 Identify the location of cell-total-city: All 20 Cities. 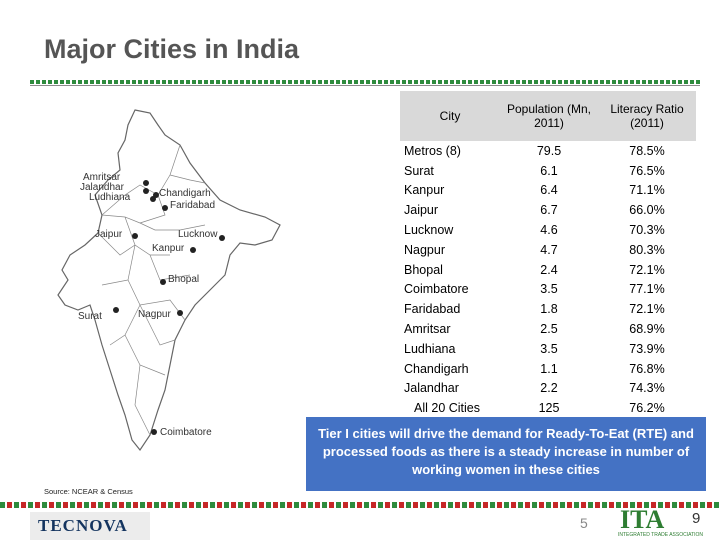
(447, 408).